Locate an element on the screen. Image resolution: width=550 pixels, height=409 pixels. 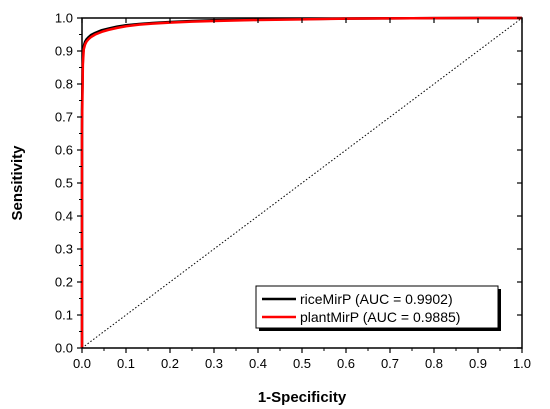
x-tick-label: 0.6 is located at coordinates (346, 363).